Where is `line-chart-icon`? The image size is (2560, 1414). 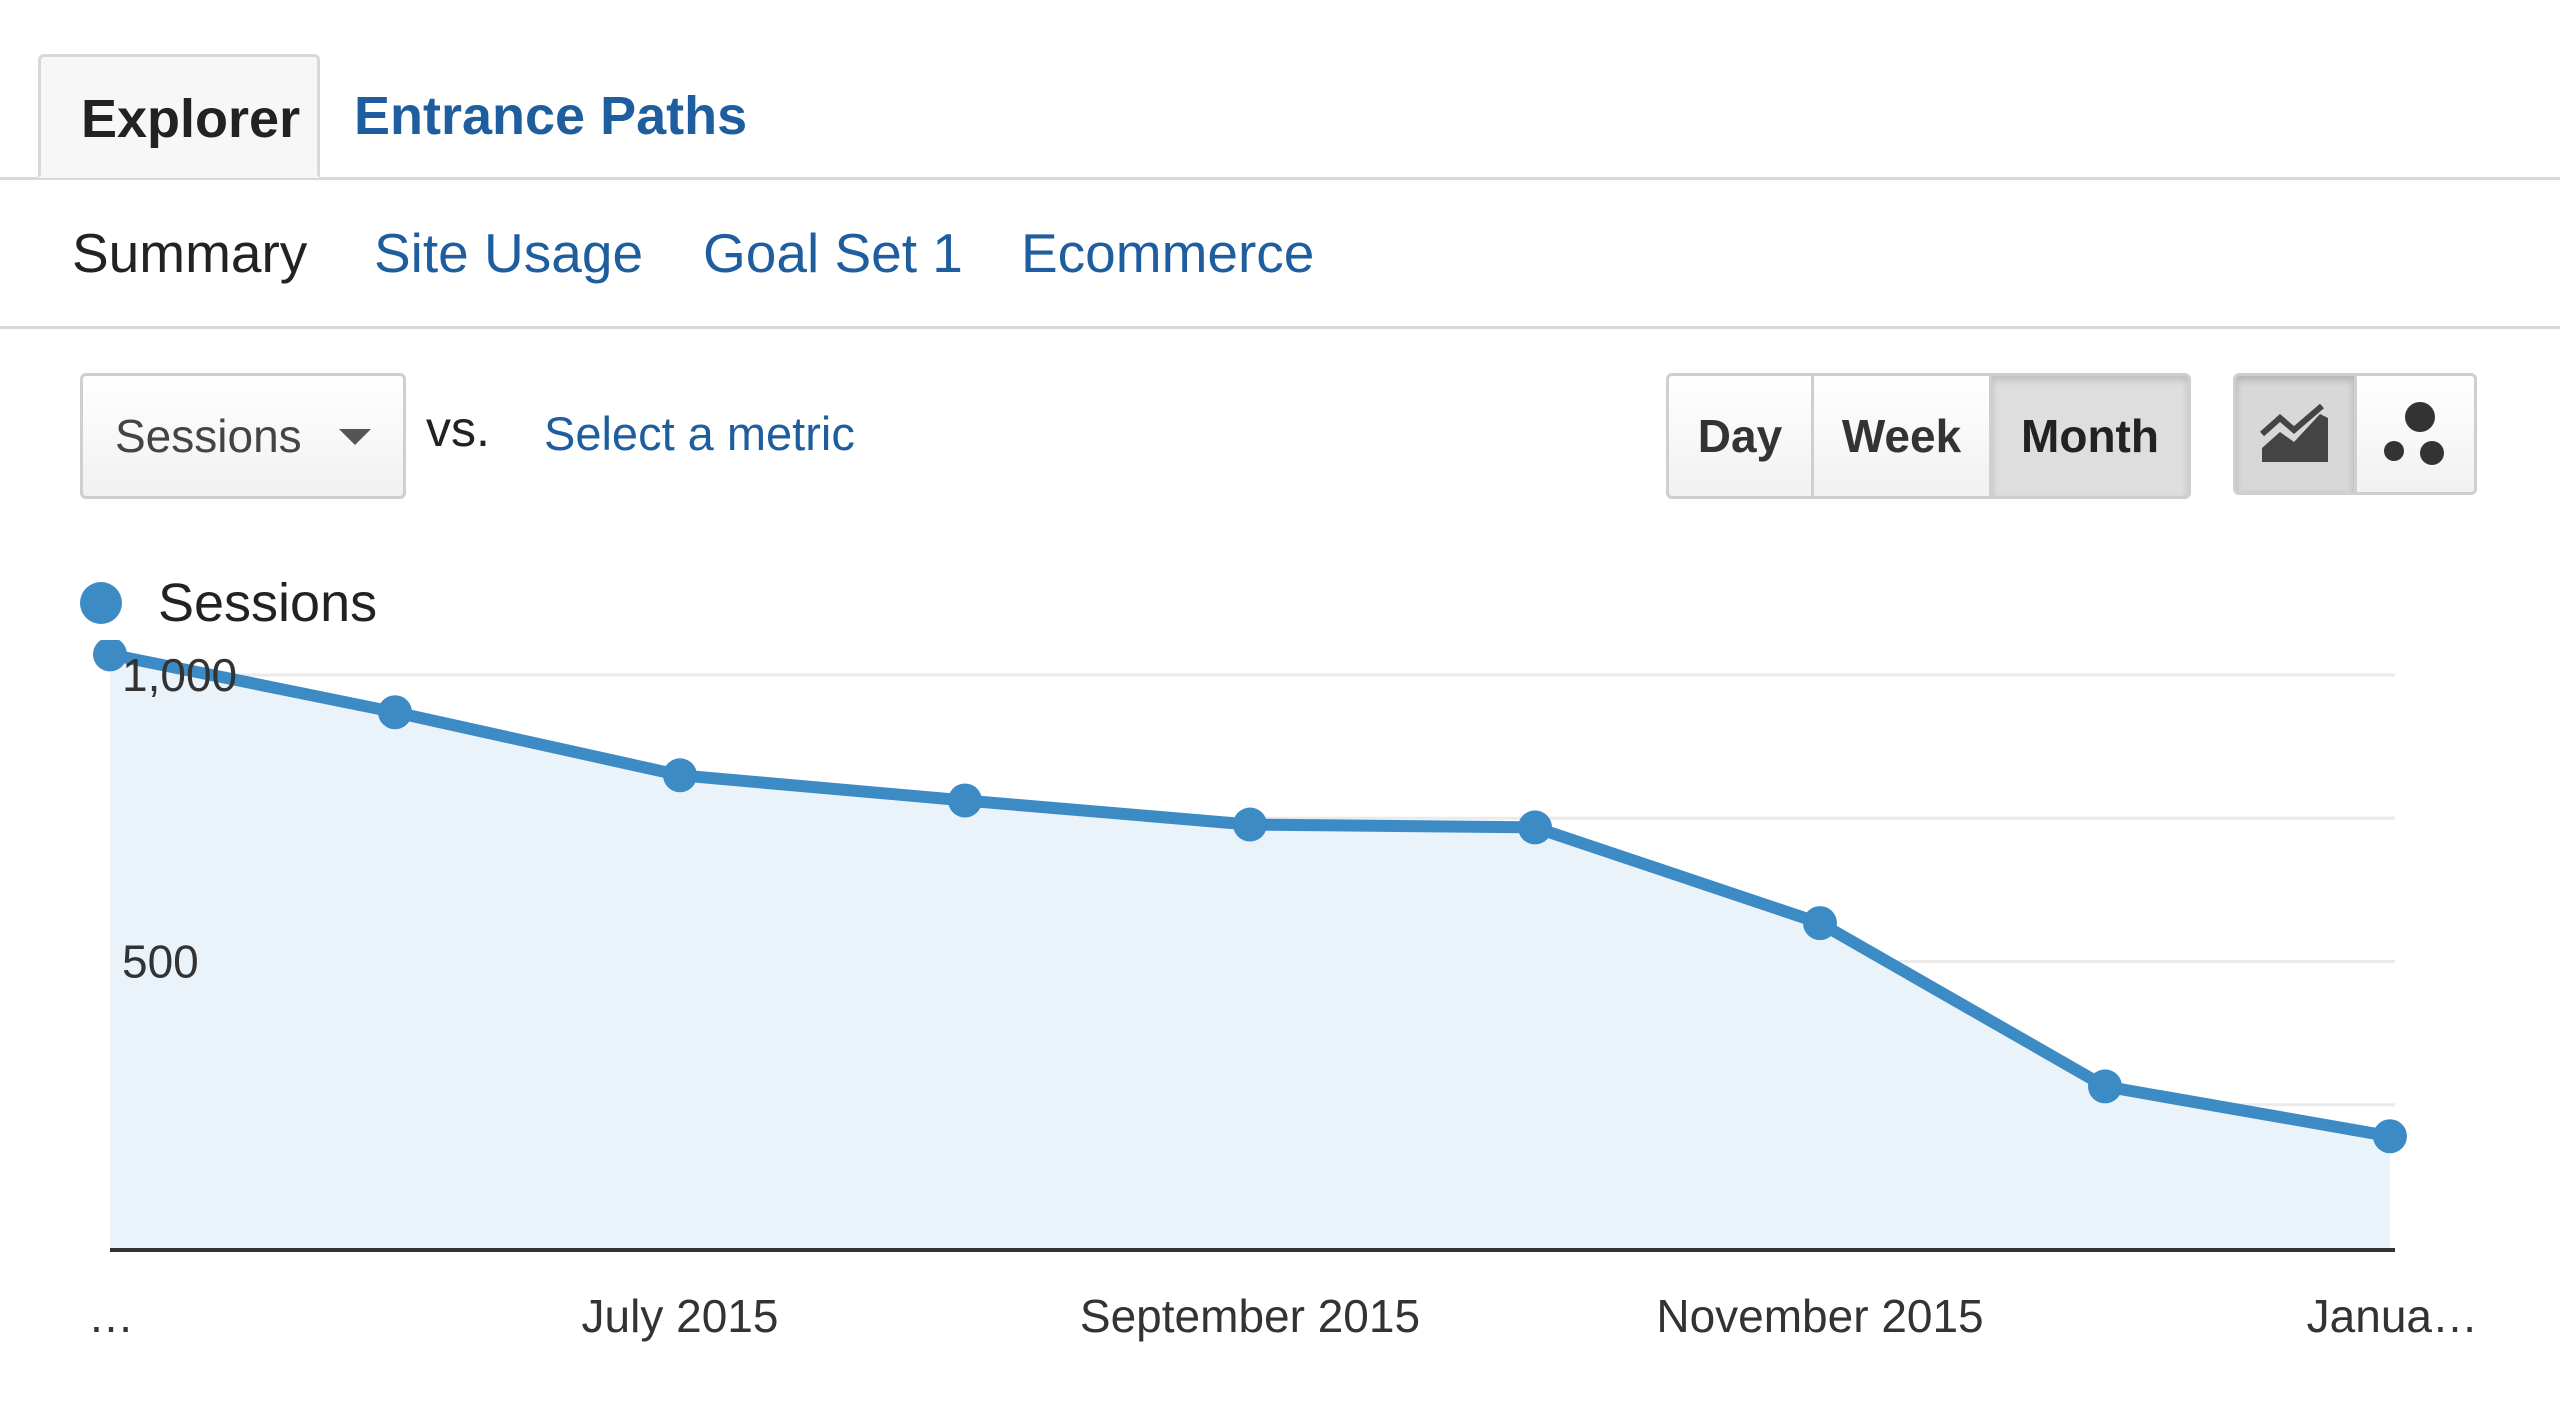 line-chart-icon is located at coordinates (2293, 433).